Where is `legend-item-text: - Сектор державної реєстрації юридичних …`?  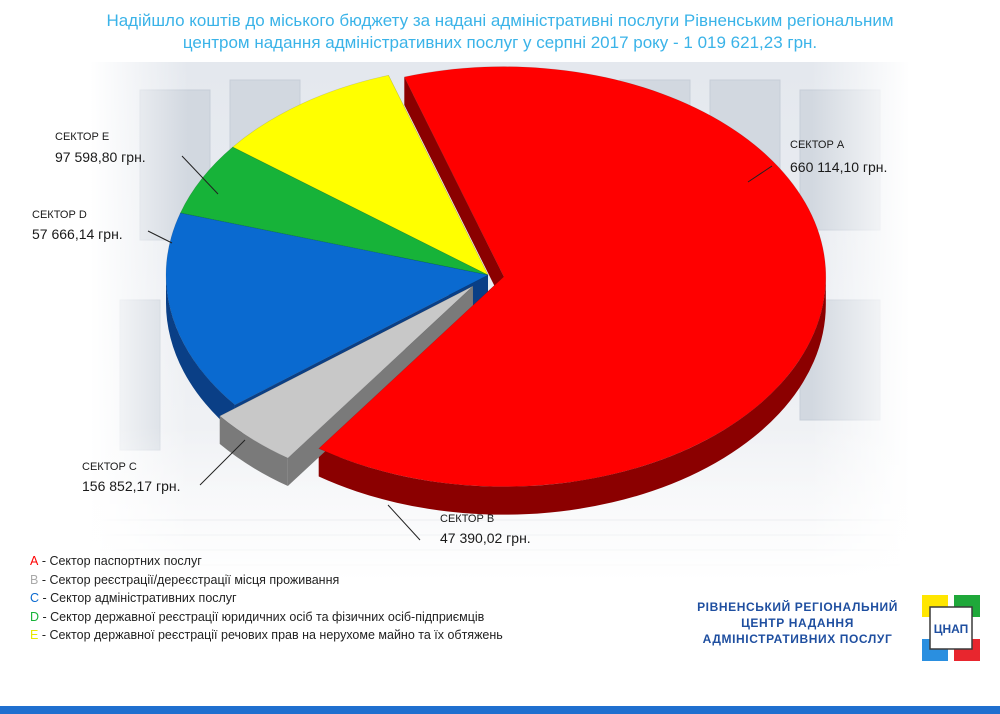 legend-item-text: - Сектор державної реєстрації юридичних … is located at coordinates (262, 616).